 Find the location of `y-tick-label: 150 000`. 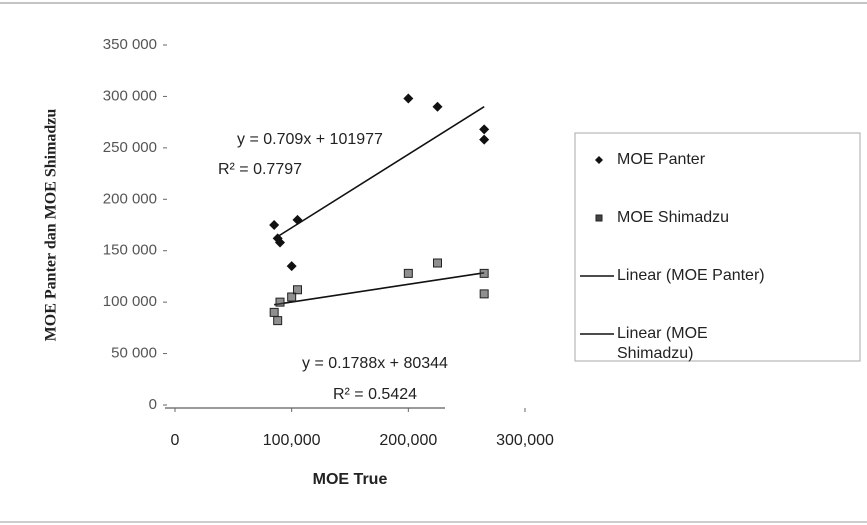

y-tick-label: 150 000 is located at coordinates (130, 250).